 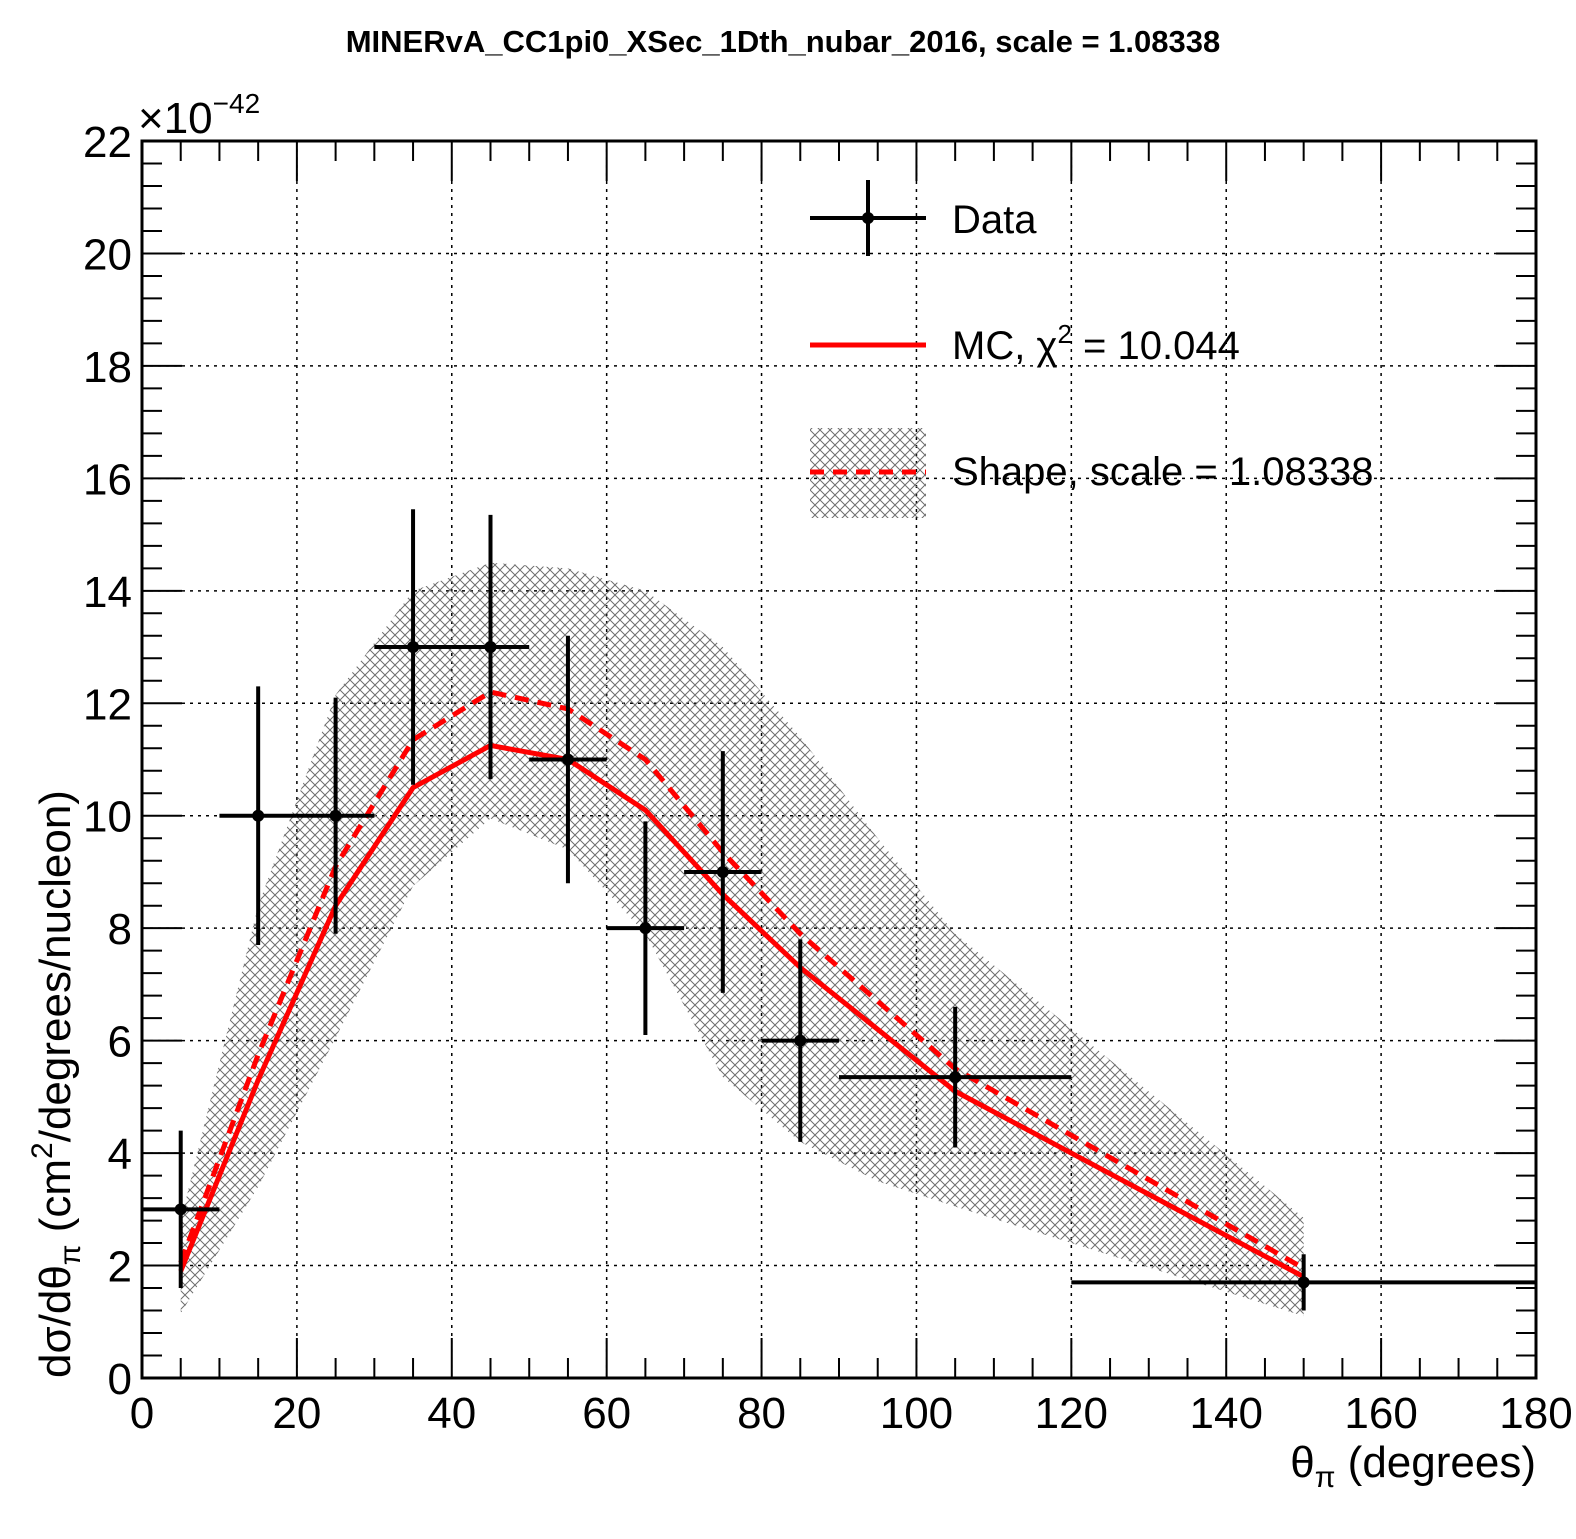 What do you see at coordinates (42, 1150) in the screenshot?
I see `y-axis-title-sup: 2` at bounding box center [42, 1150].